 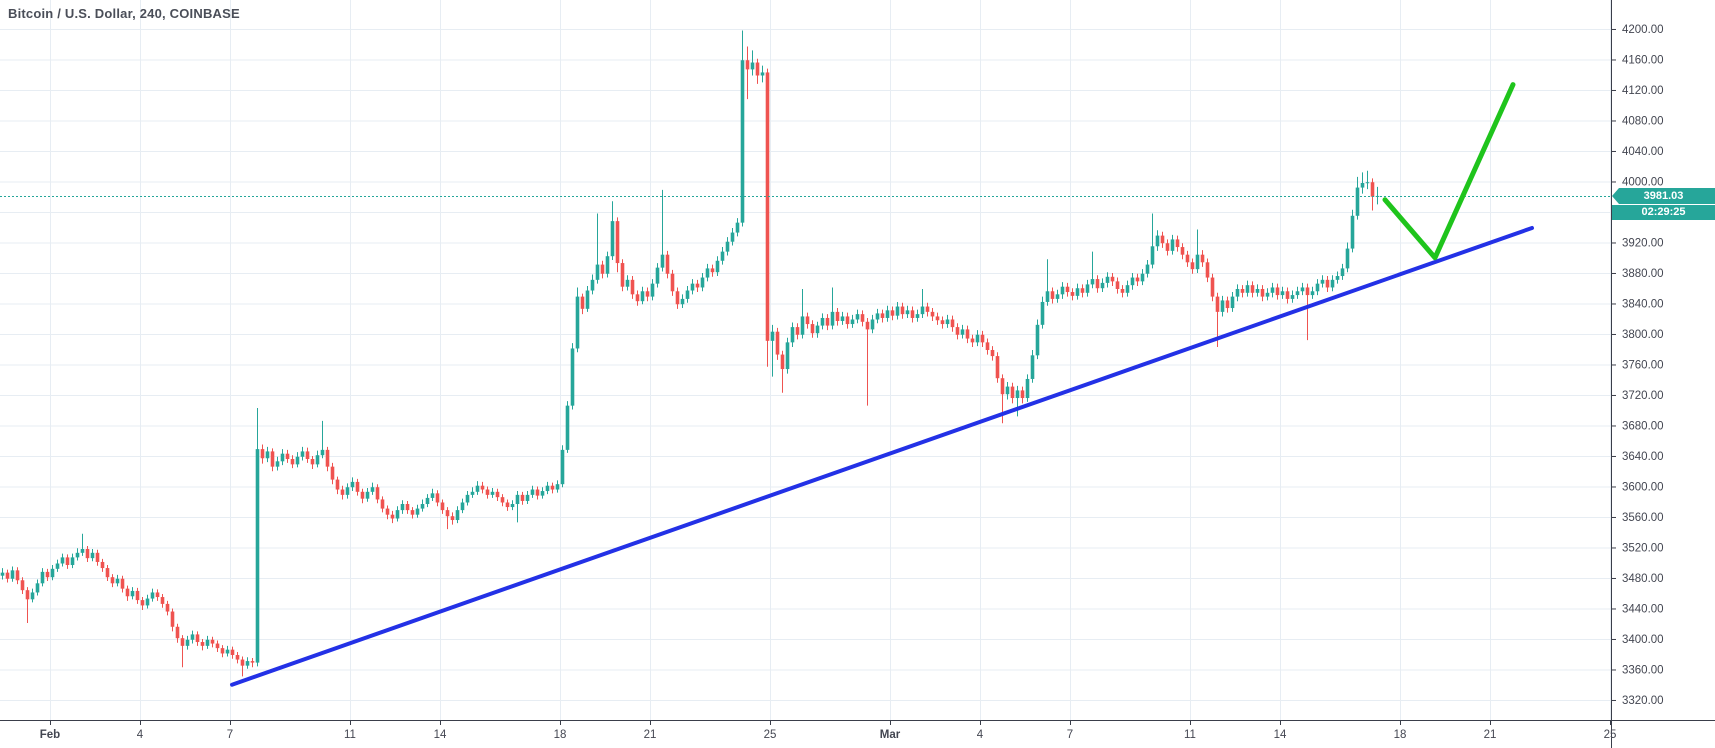 What do you see at coordinates (1643, 701) in the screenshot?
I see `svg-text: 3320.00` at bounding box center [1643, 701].